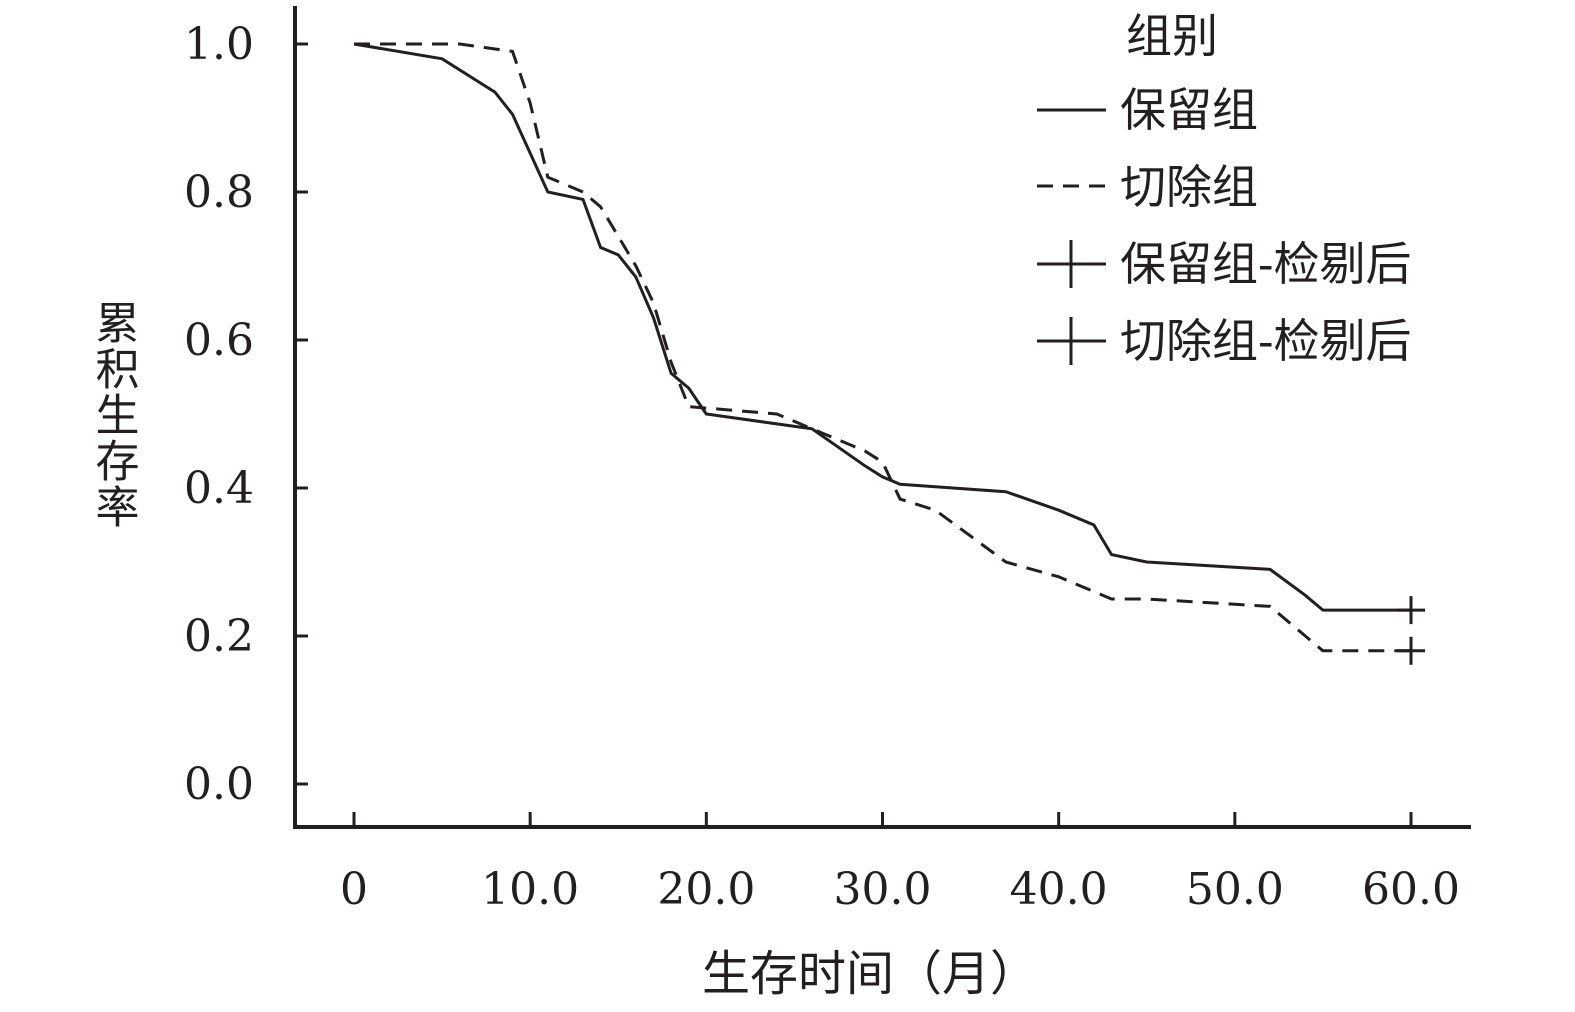 The image size is (1575, 1012). What do you see at coordinates (883, 889) in the screenshot?
I see `x-tick-label: 30.0` at bounding box center [883, 889].